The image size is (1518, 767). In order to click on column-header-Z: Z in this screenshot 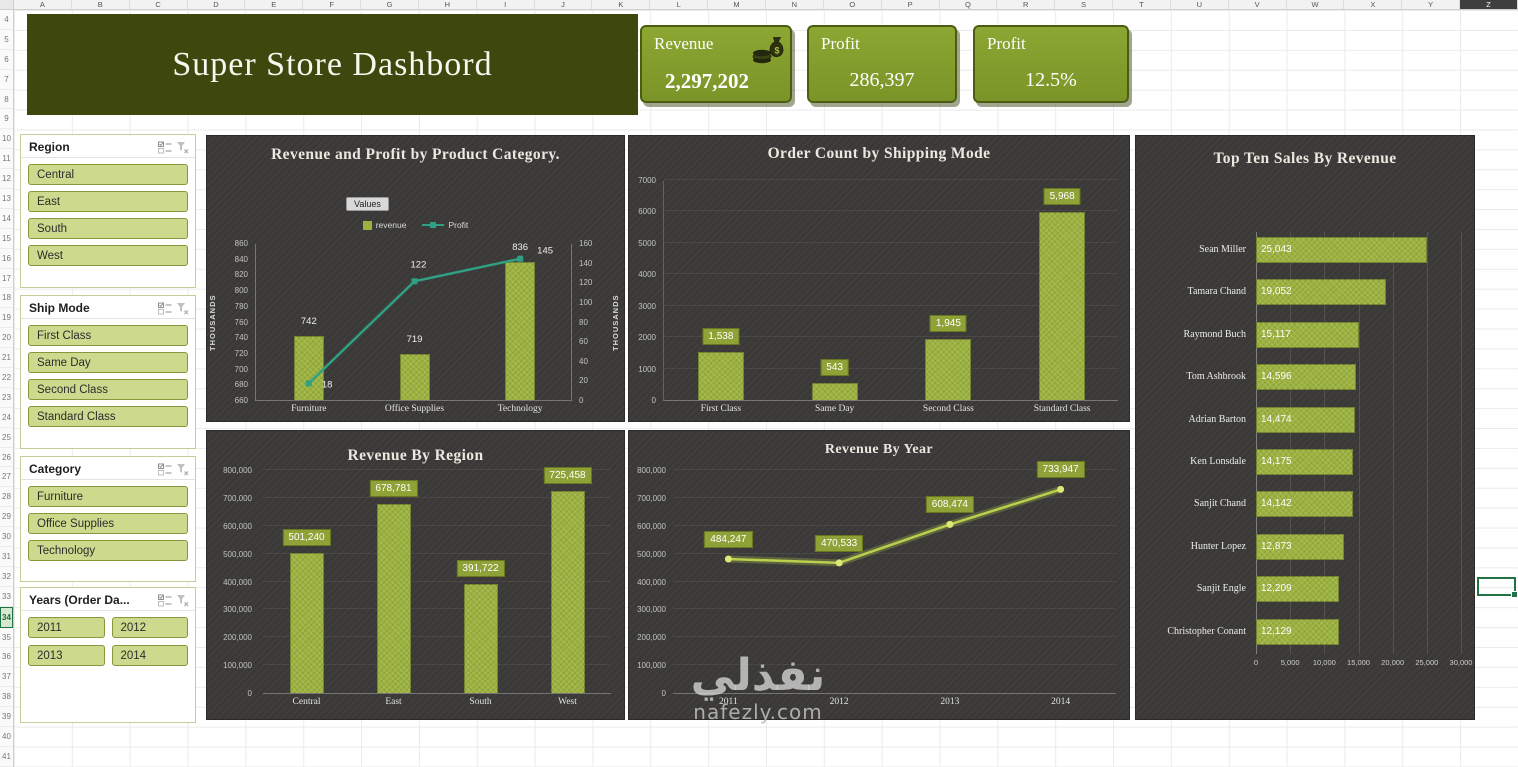, I will do `click(1489, 4)`.